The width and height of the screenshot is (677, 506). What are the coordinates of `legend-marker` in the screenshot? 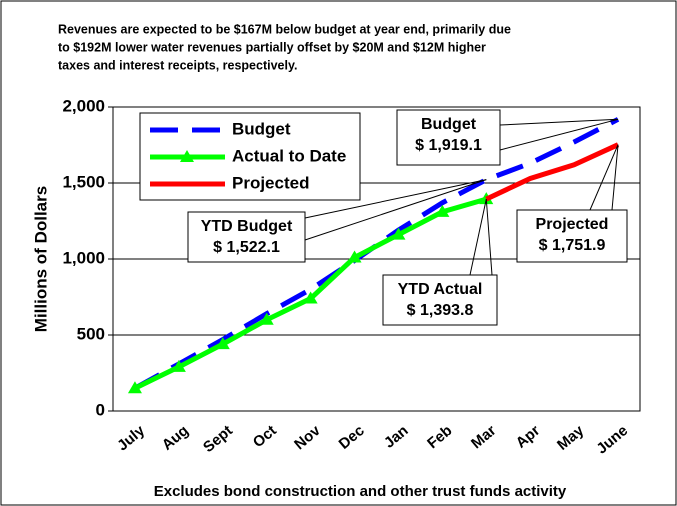 It's located at (187, 156).